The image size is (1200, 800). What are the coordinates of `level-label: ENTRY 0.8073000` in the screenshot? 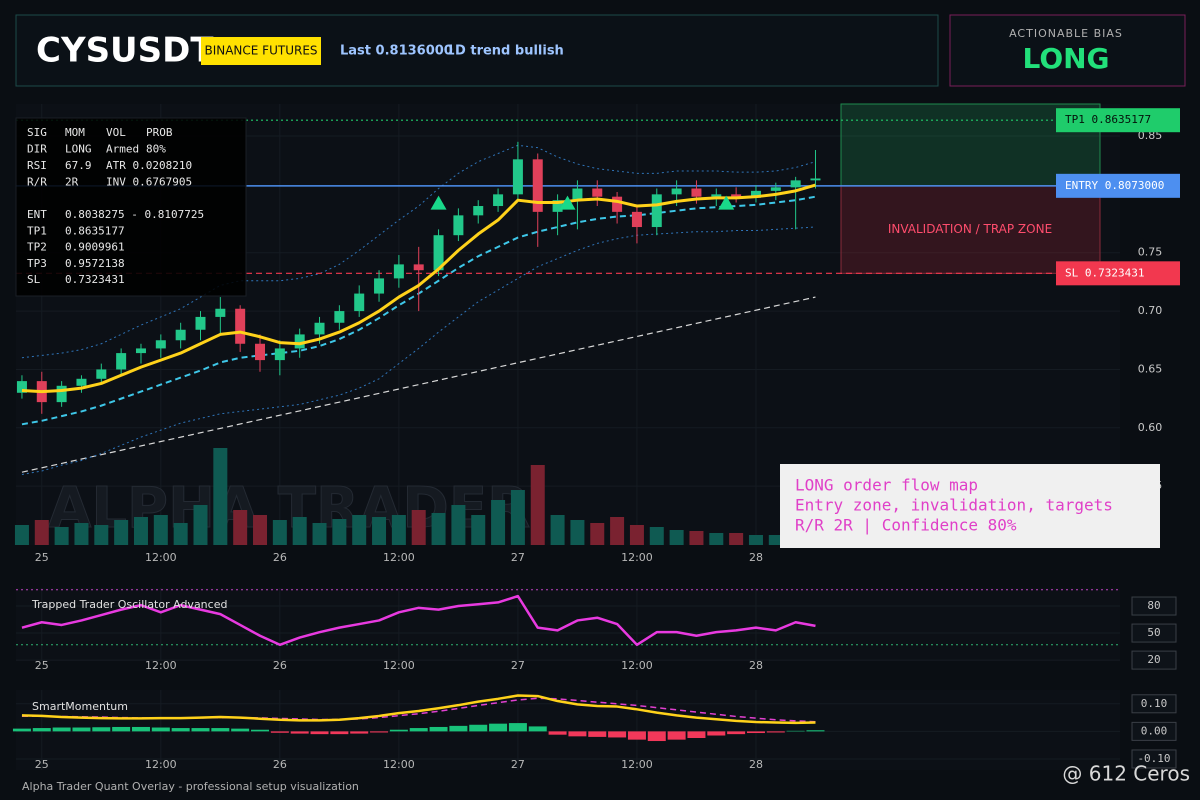 It's located at (1114, 185).